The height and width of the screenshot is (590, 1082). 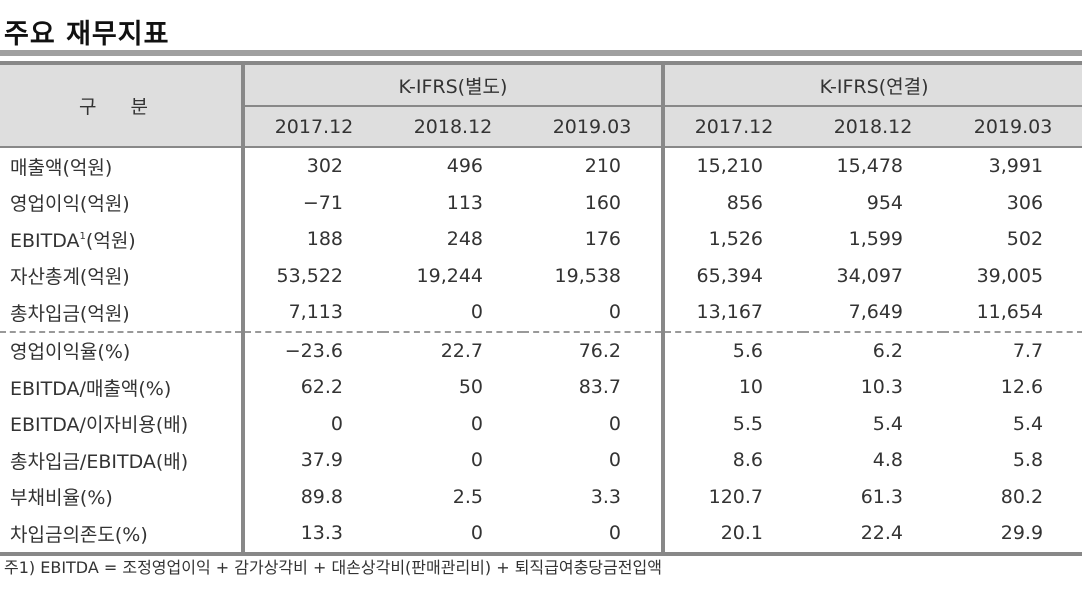 What do you see at coordinates (870, 275) in the screenshot?
I see `table-cell: 34,097` at bounding box center [870, 275].